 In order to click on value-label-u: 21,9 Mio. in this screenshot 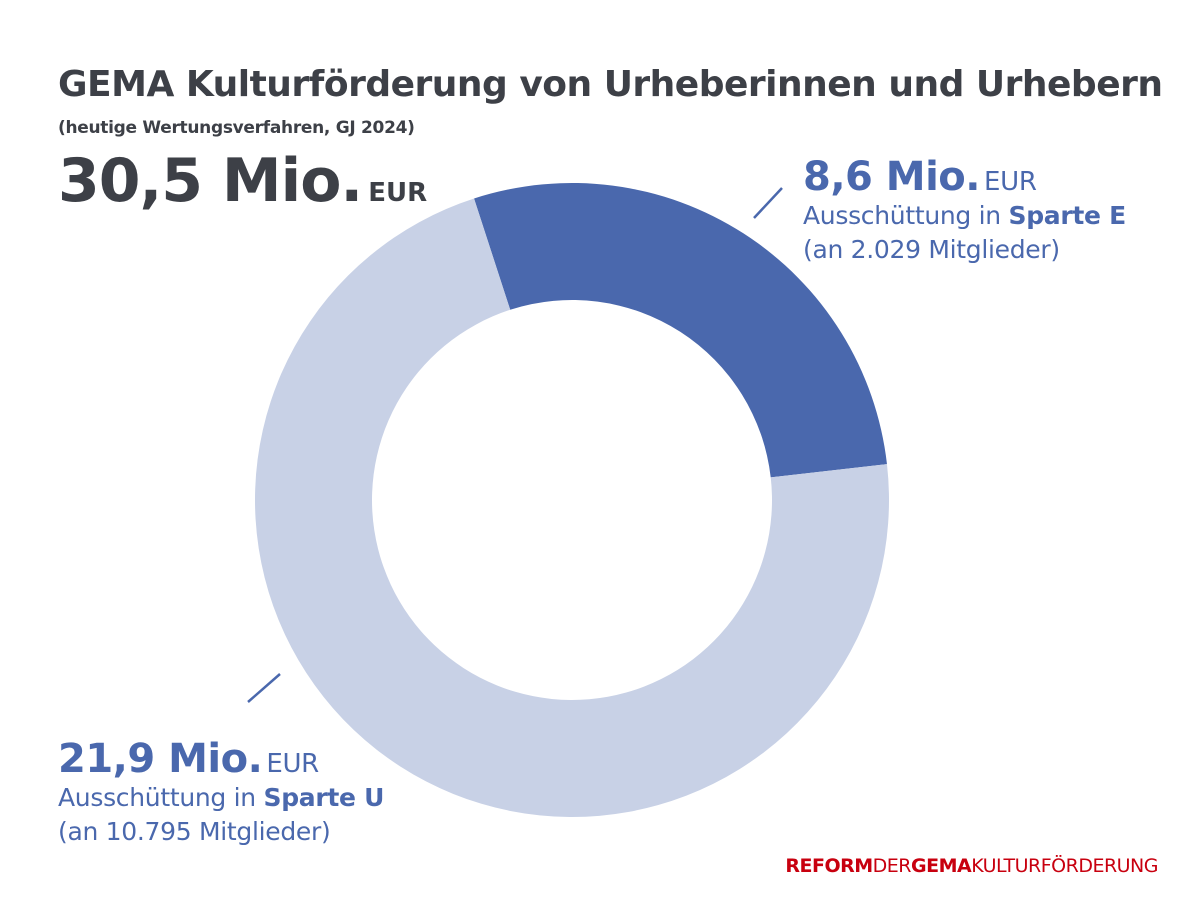, I will do `click(160, 759)`.